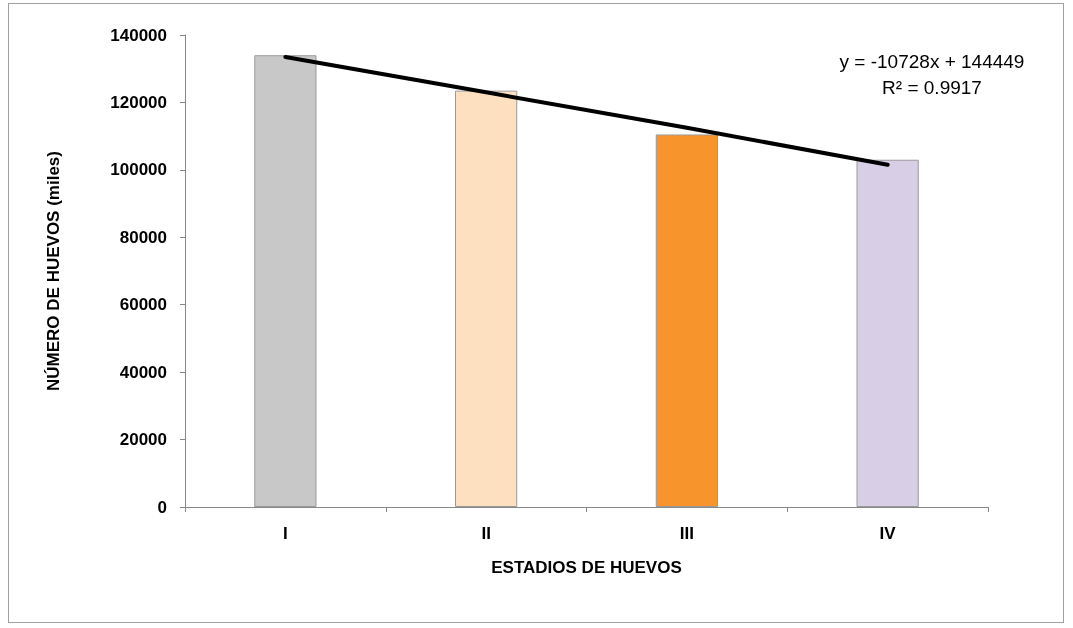  What do you see at coordinates (486, 533) in the screenshot?
I see `x-tick-label: II` at bounding box center [486, 533].